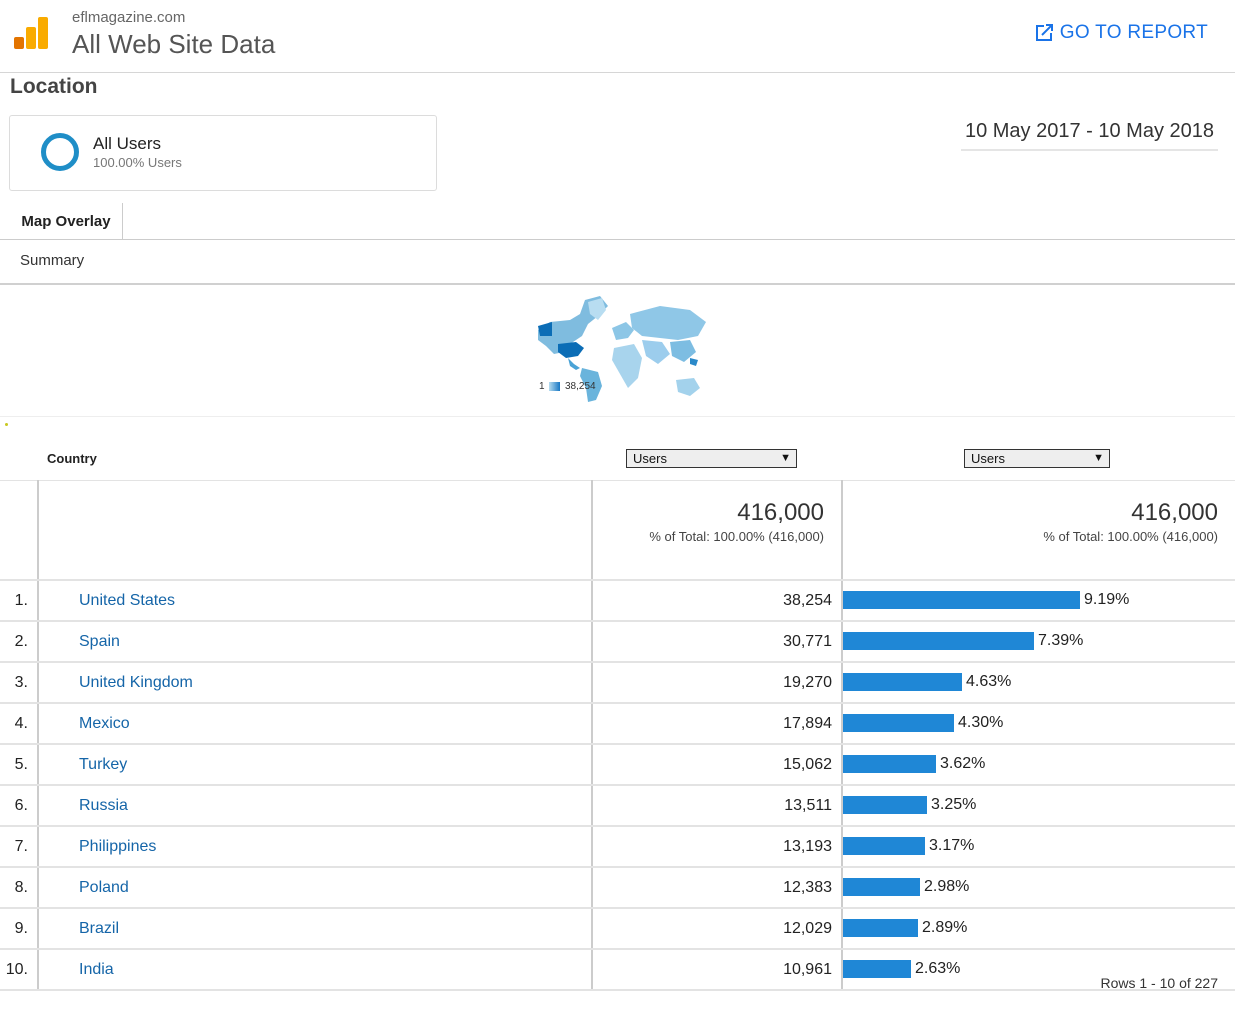  I want to click on table-row: 10. India 10,961 2.63%, so click(617, 970).